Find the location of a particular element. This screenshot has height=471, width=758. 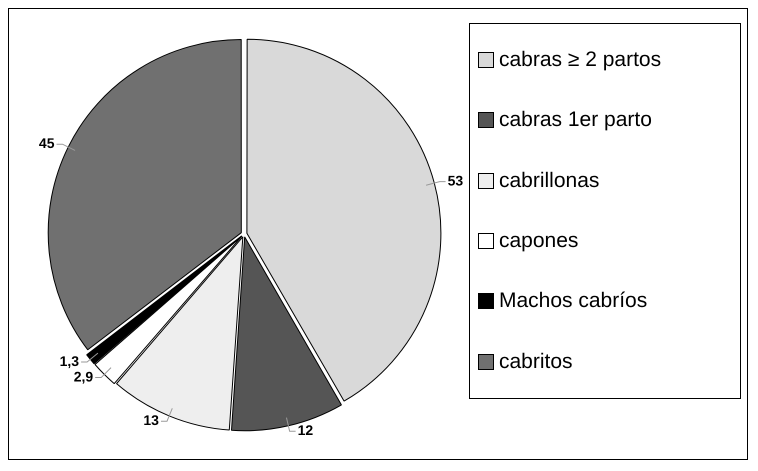

legend-label: cabras ≥ 2 partos is located at coordinates (580, 60).